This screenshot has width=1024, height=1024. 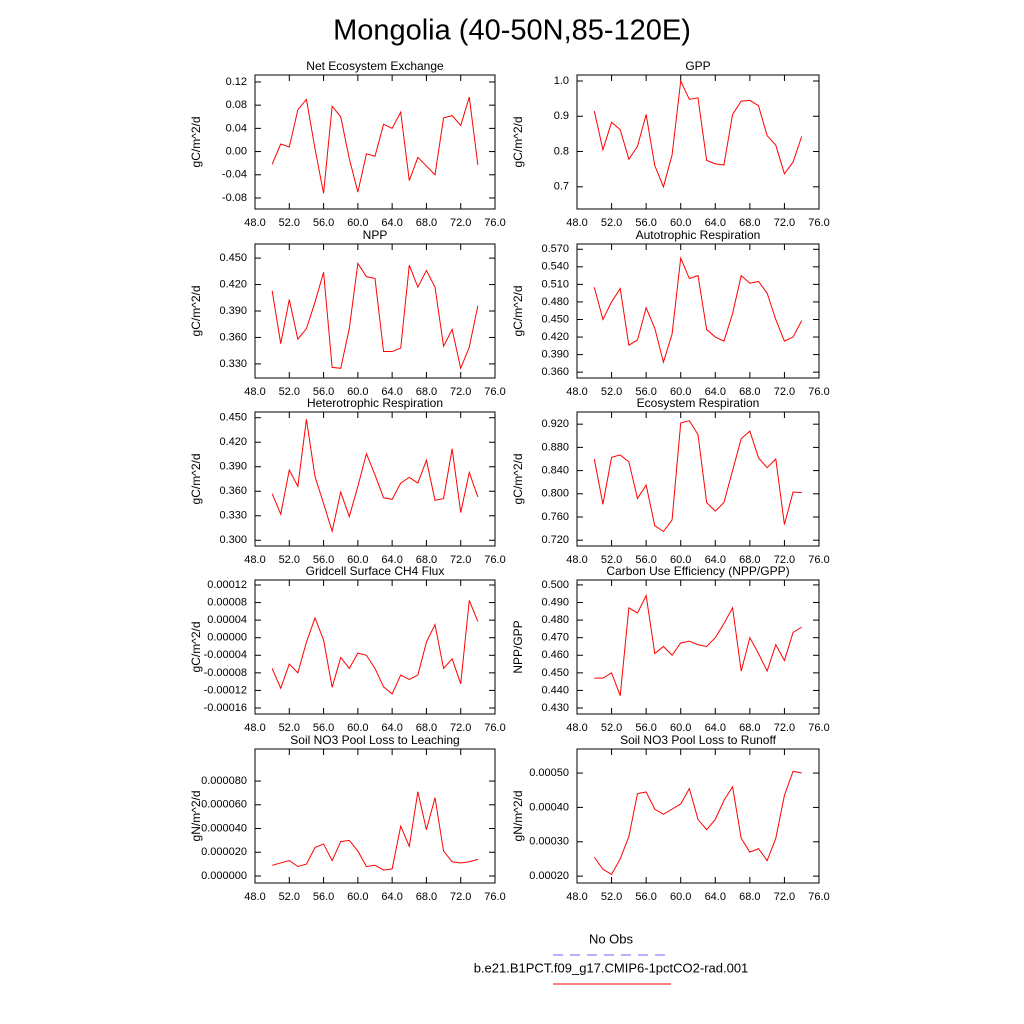 What do you see at coordinates (512, 31) in the screenshot?
I see `figure-title: Mongolia (40-50N,85-120E)` at bounding box center [512, 31].